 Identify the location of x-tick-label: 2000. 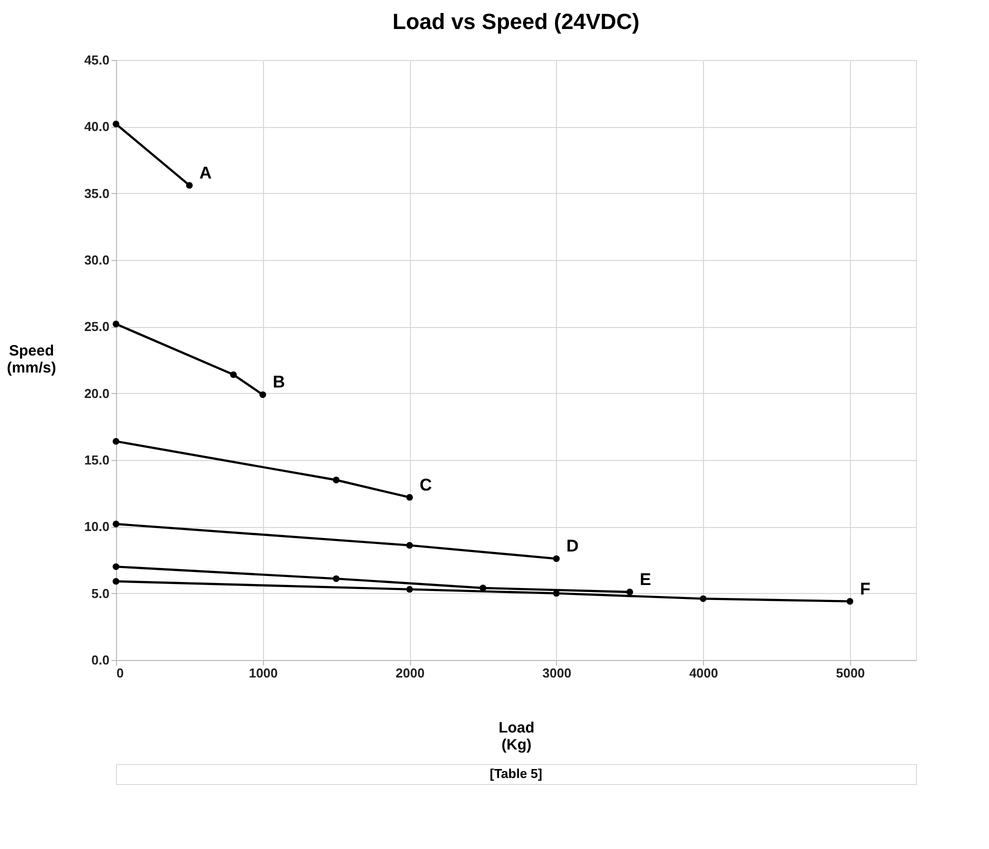
(410, 673).